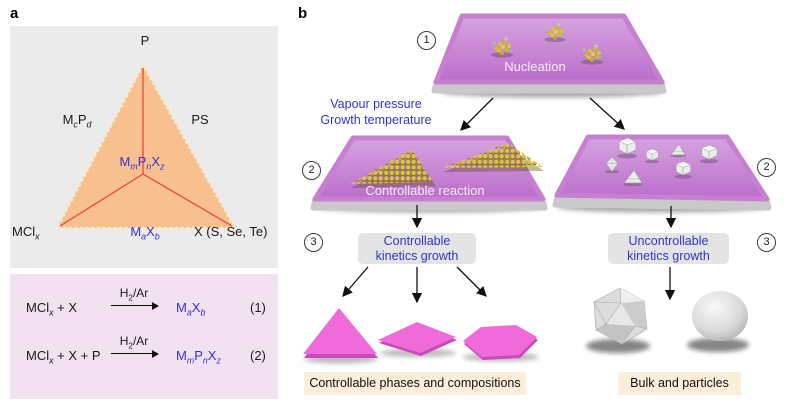  I want to click on substrate-controllable, so click(429, 174).